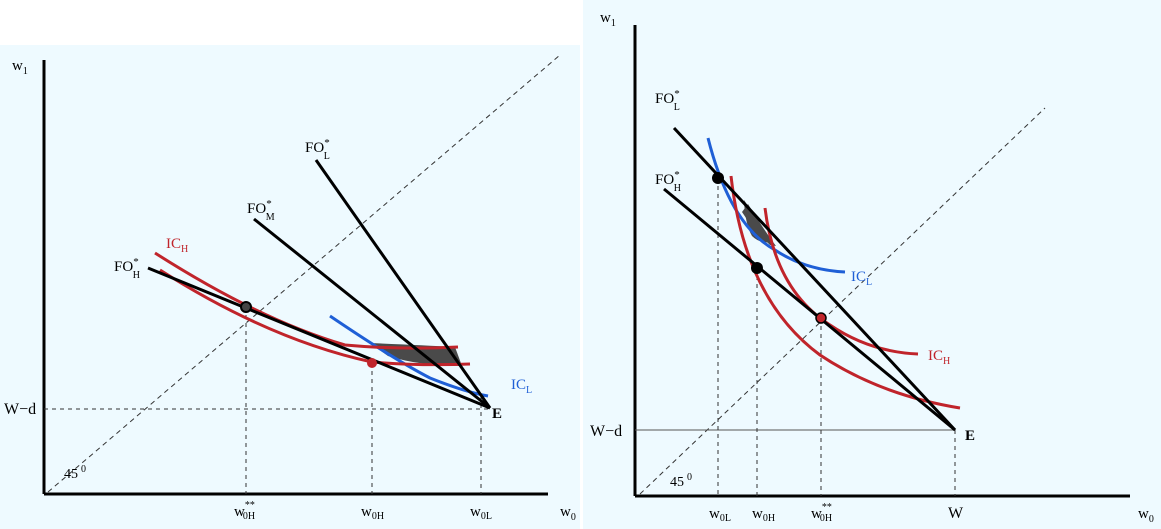  Describe the element at coordinates (246, 307) in the screenshot. I see `left-point-w0h-star` at that location.